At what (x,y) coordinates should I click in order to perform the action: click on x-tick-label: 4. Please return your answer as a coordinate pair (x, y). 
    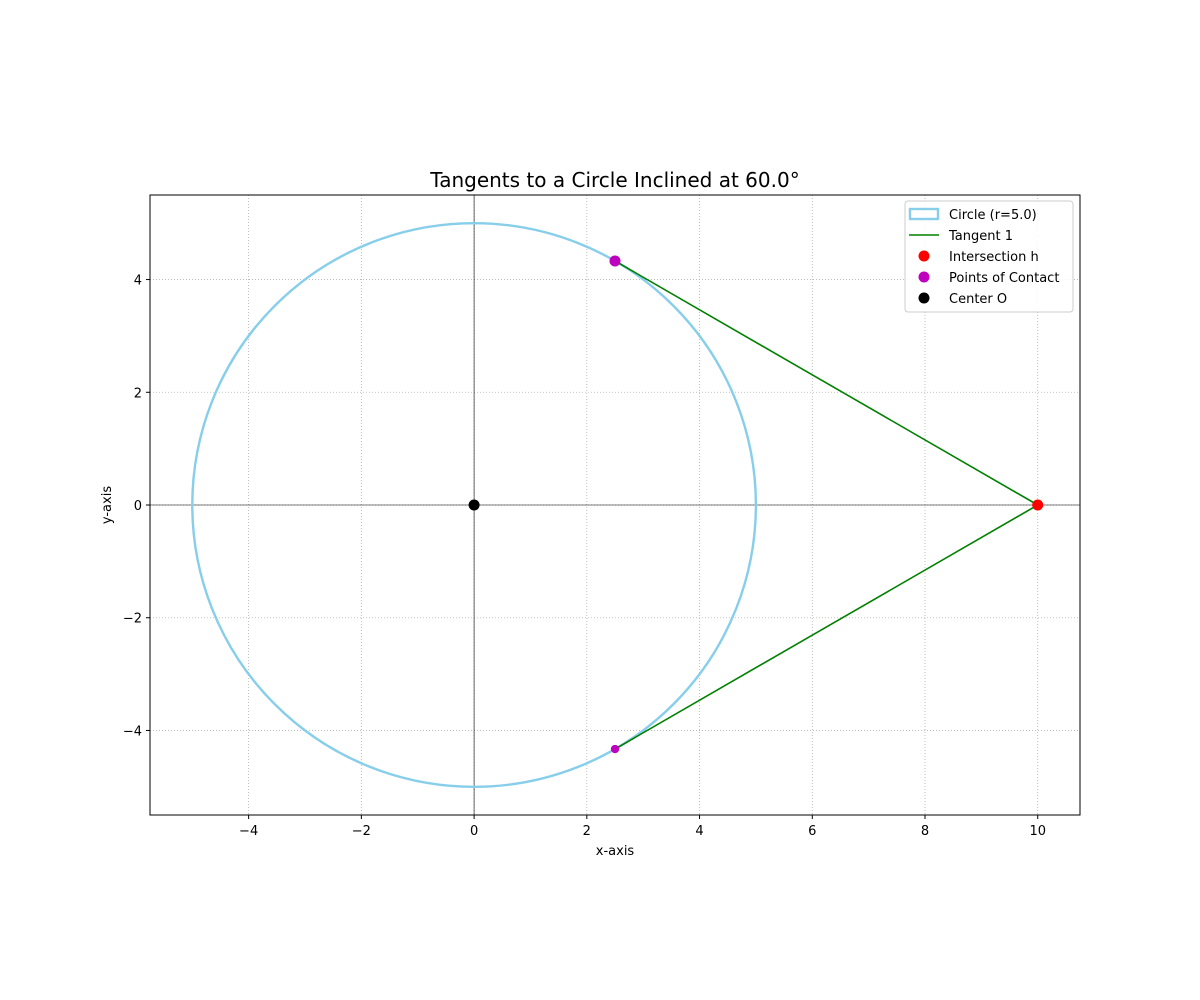
    Looking at the image, I should click on (699, 831).